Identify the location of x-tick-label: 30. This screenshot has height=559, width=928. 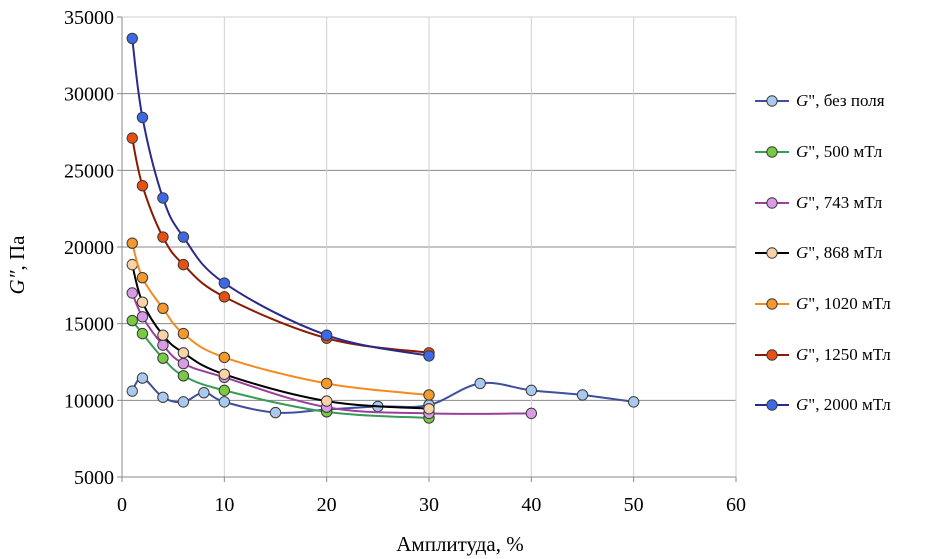
(429, 505).